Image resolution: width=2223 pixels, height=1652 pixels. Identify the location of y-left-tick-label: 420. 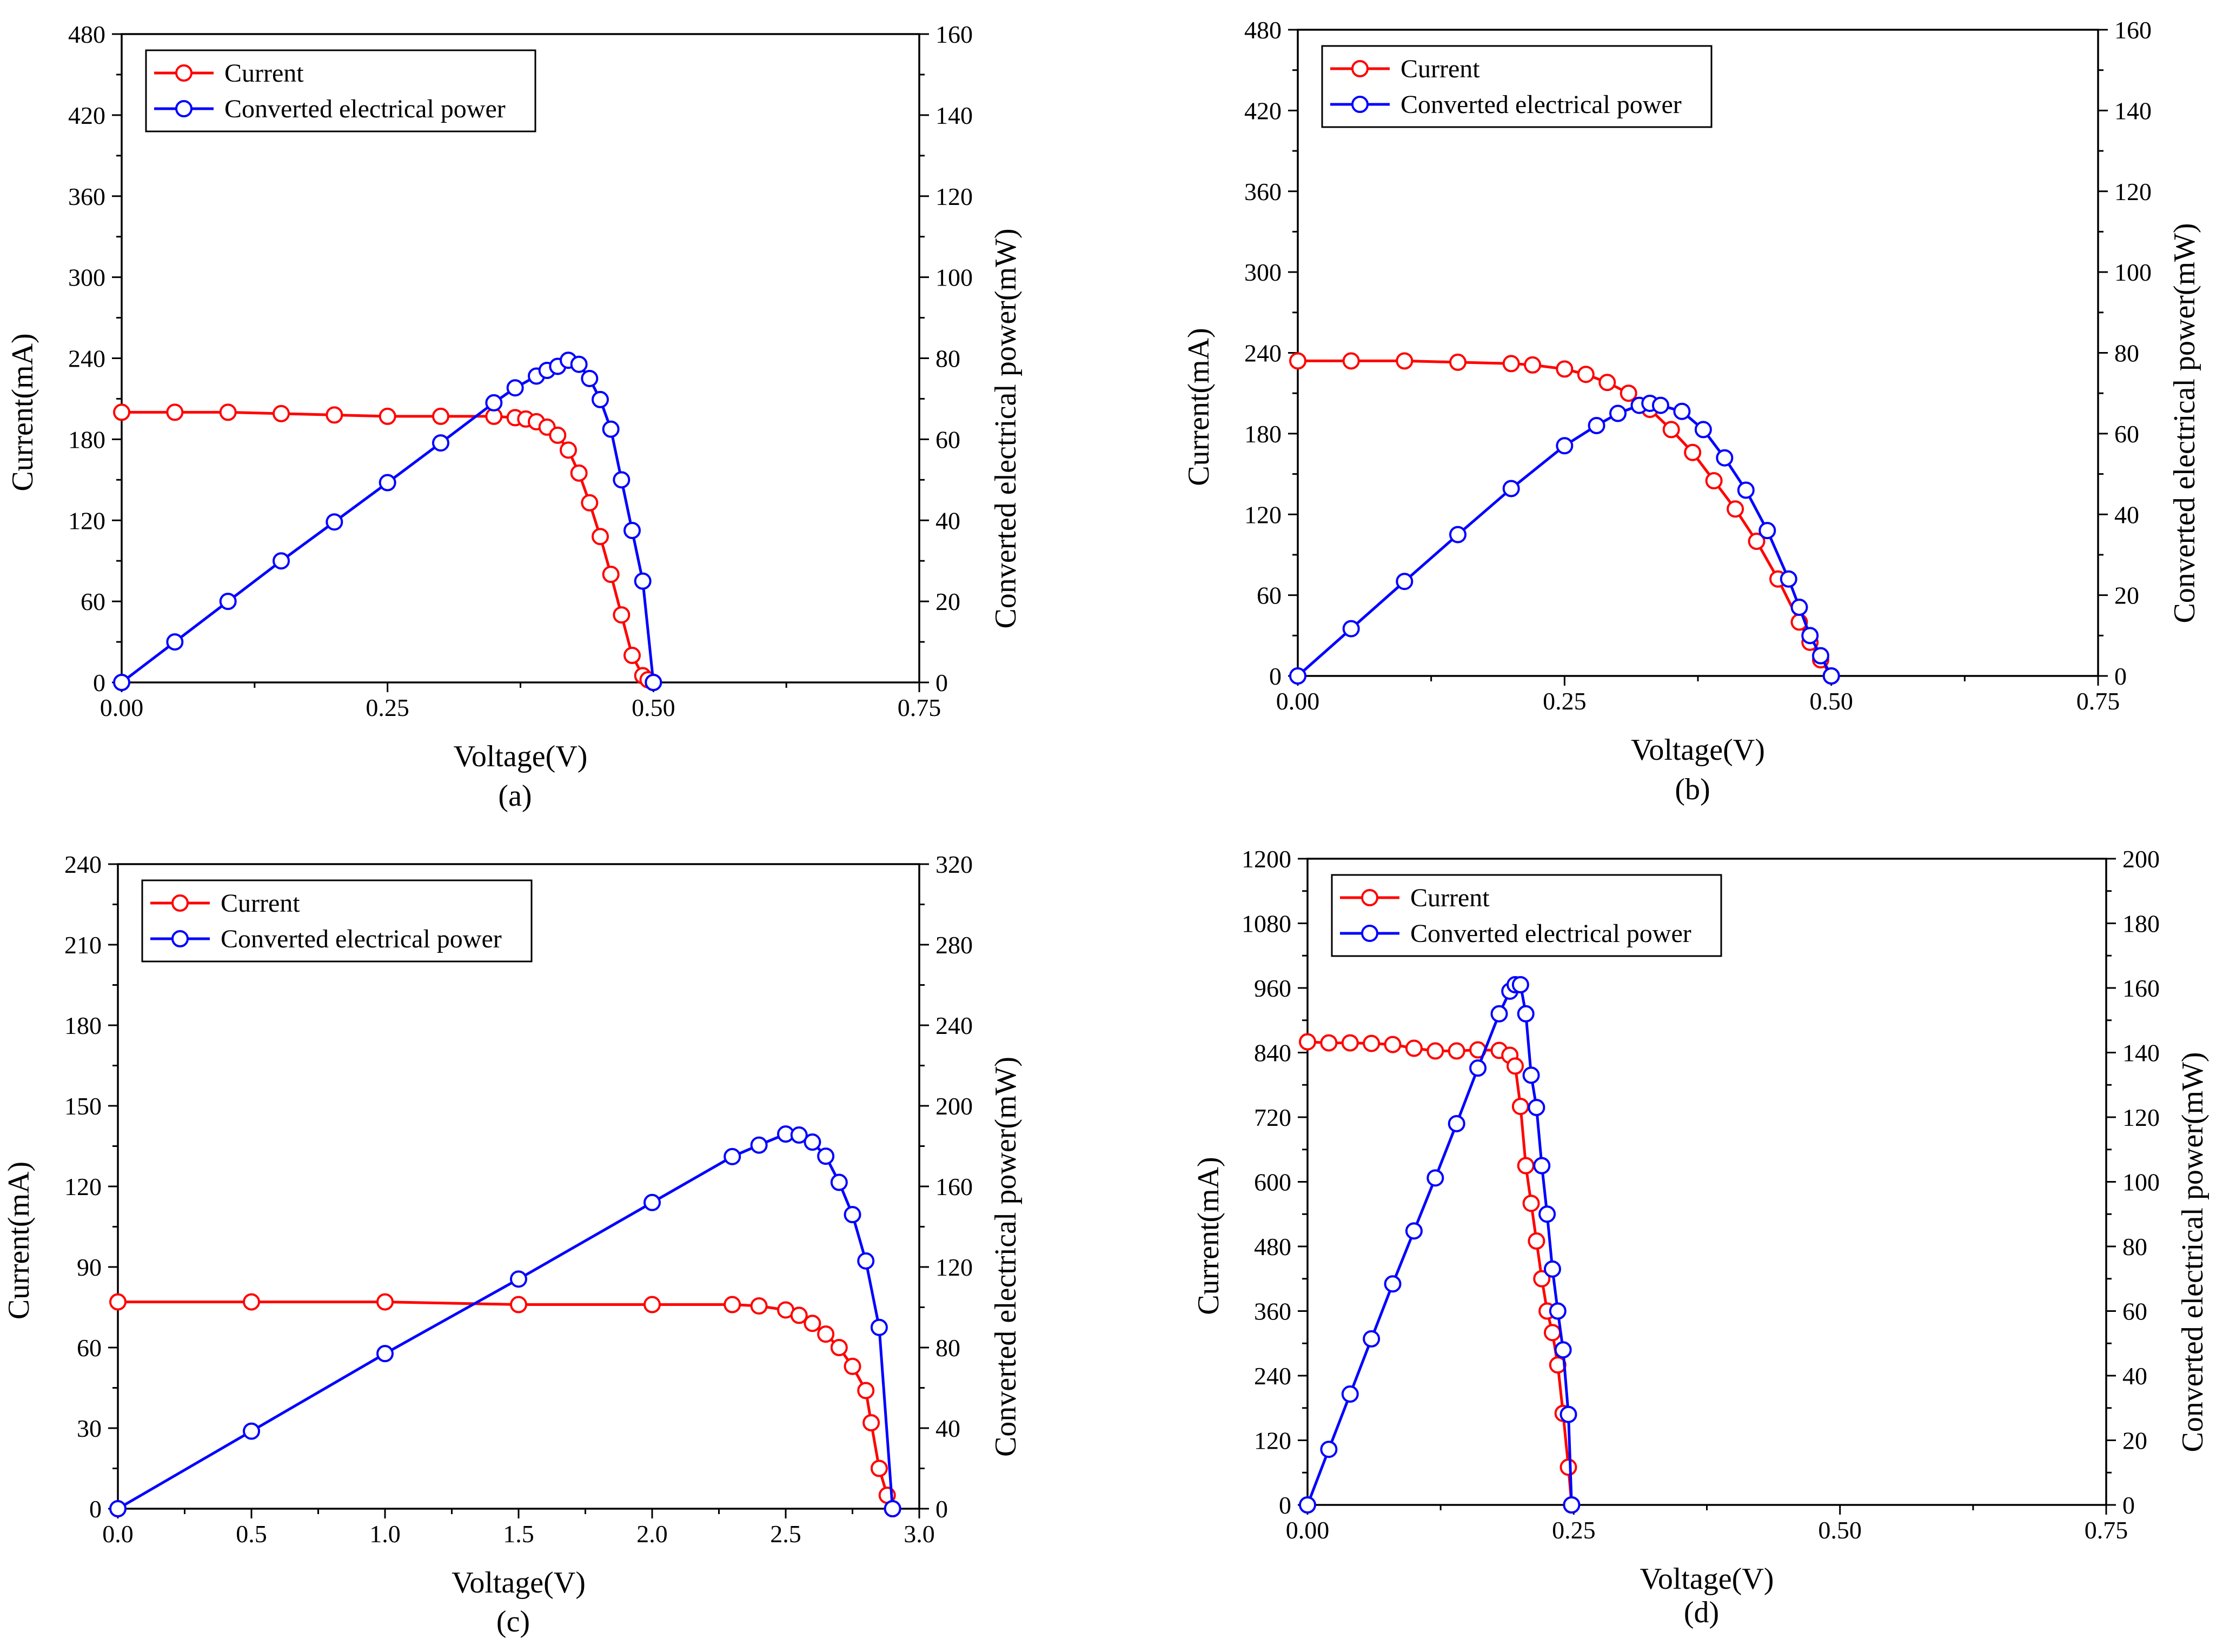
(1263, 110).